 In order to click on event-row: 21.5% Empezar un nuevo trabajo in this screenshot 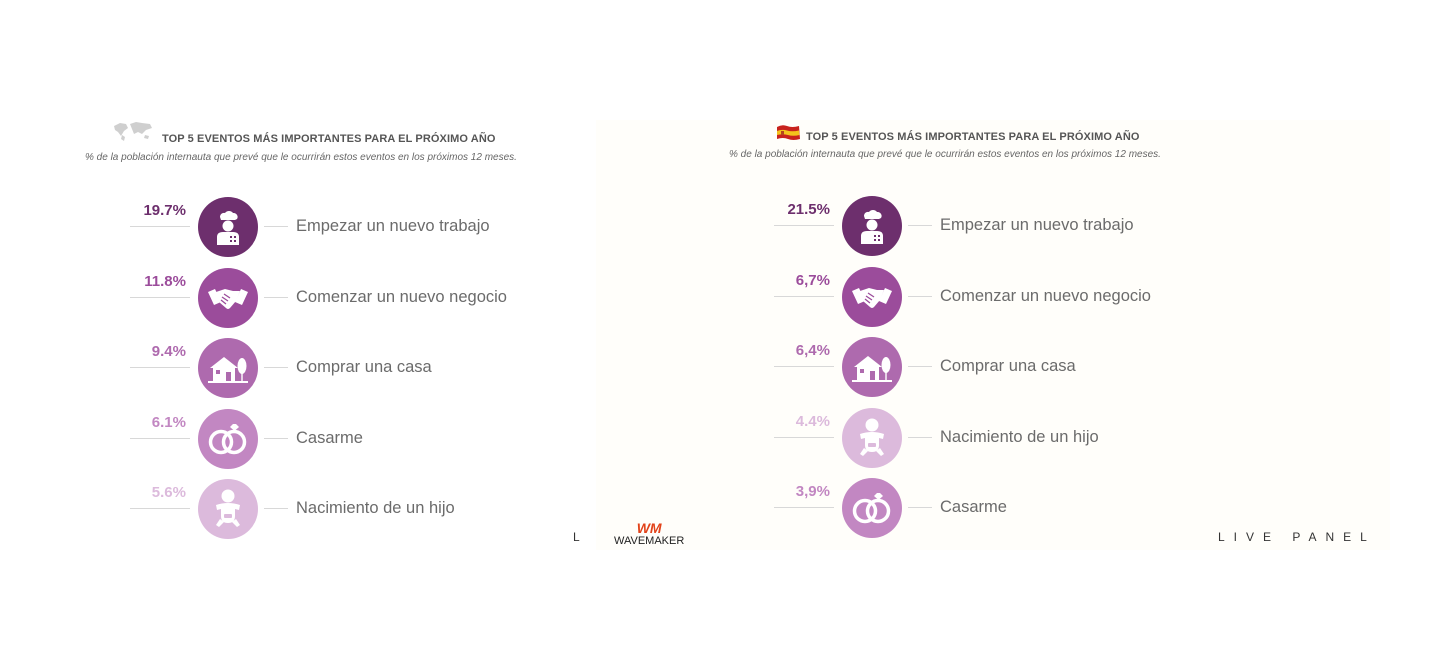, I will do `click(984, 226)`.